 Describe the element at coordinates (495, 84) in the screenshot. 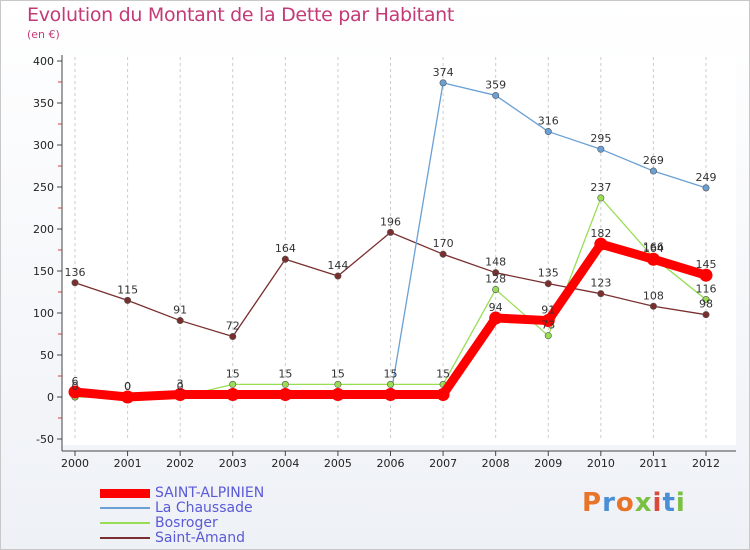

I see `data-label: 359` at that location.